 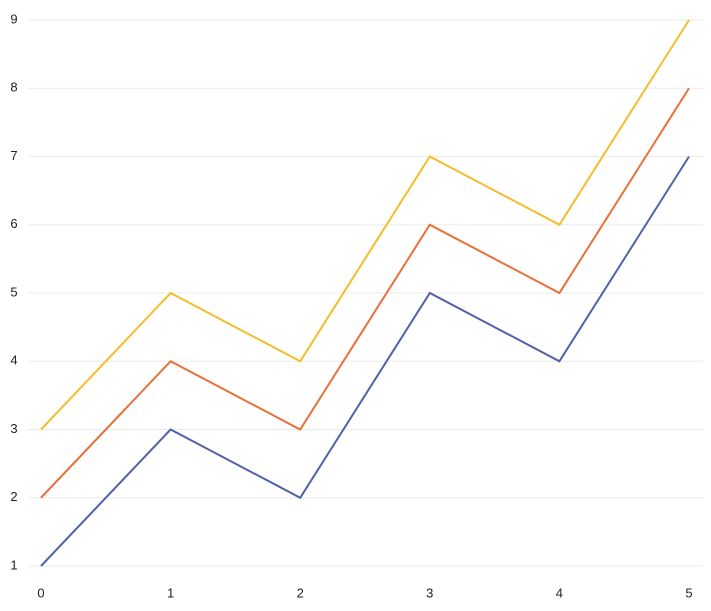 I want to click on y-tick-label: 8, so click(x=13, y=87).